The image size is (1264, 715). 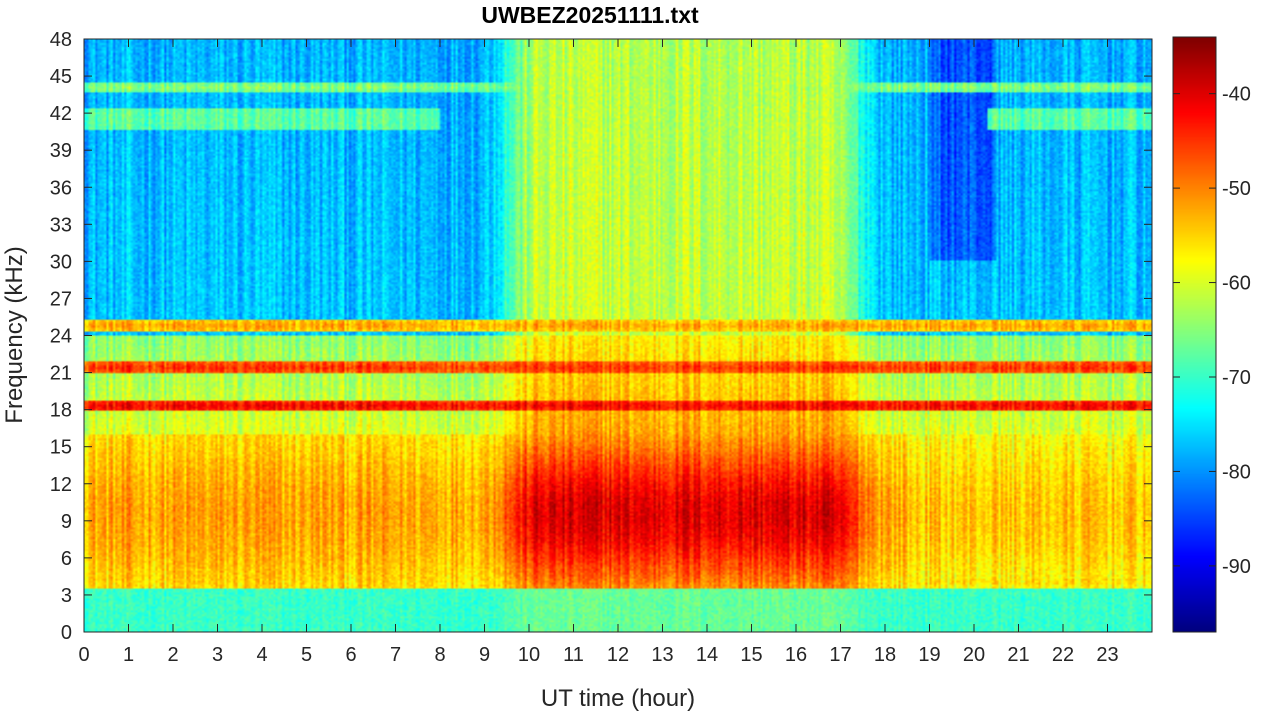 What do you see at coordinates (751, 655) in the screenshot?
I see `x-tick-label: 15` at bounding box center [751, 655].